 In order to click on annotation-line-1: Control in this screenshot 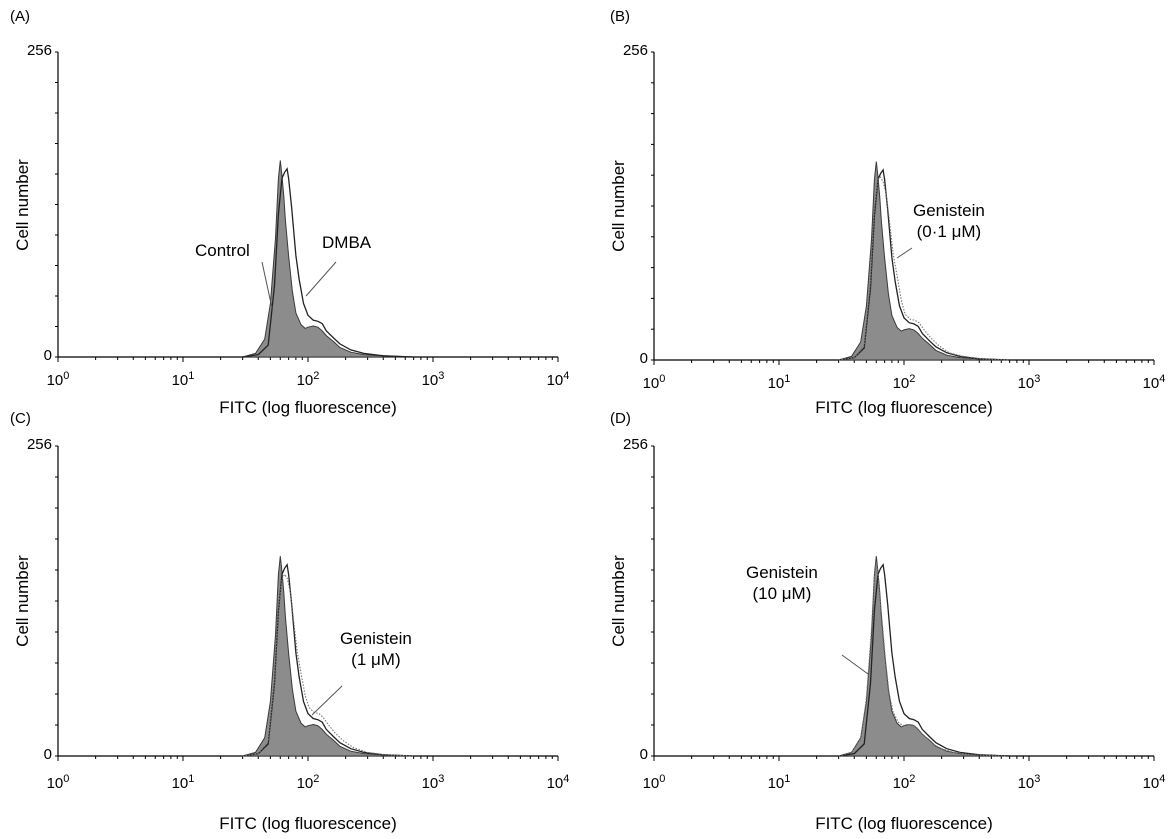, I will do `click(222, 250)`.